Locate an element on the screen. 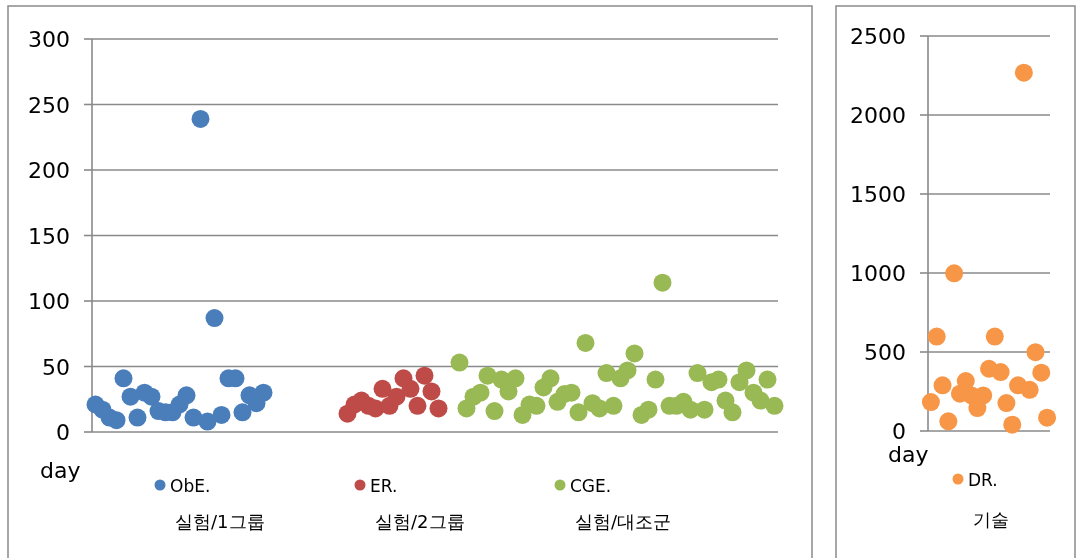 This screenshot has height=558, width=1080. y-tick-label: 2500 is located at coordinates (878, 36).